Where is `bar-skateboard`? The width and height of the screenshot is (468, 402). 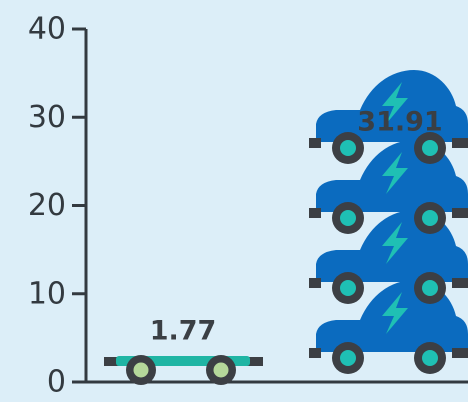
bar-skateboard is located at coordinates (183, 370).